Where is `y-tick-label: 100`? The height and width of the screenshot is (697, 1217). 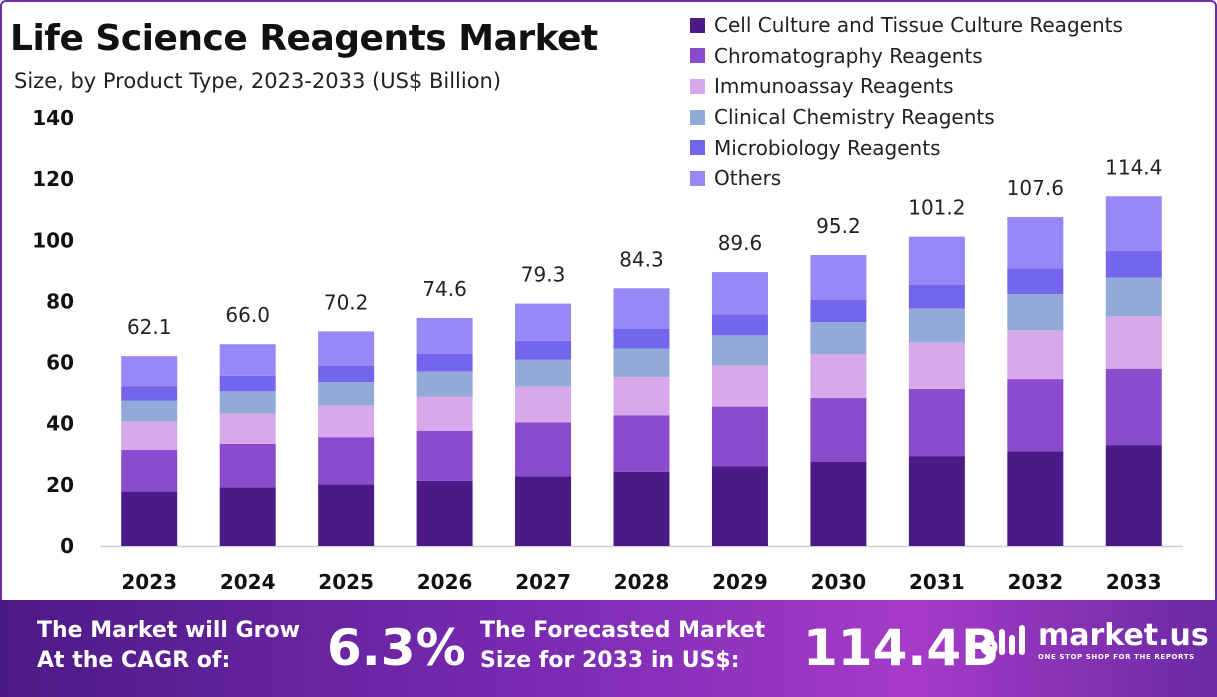 y-tick-label: 100 is located at coordinates (53, 240).